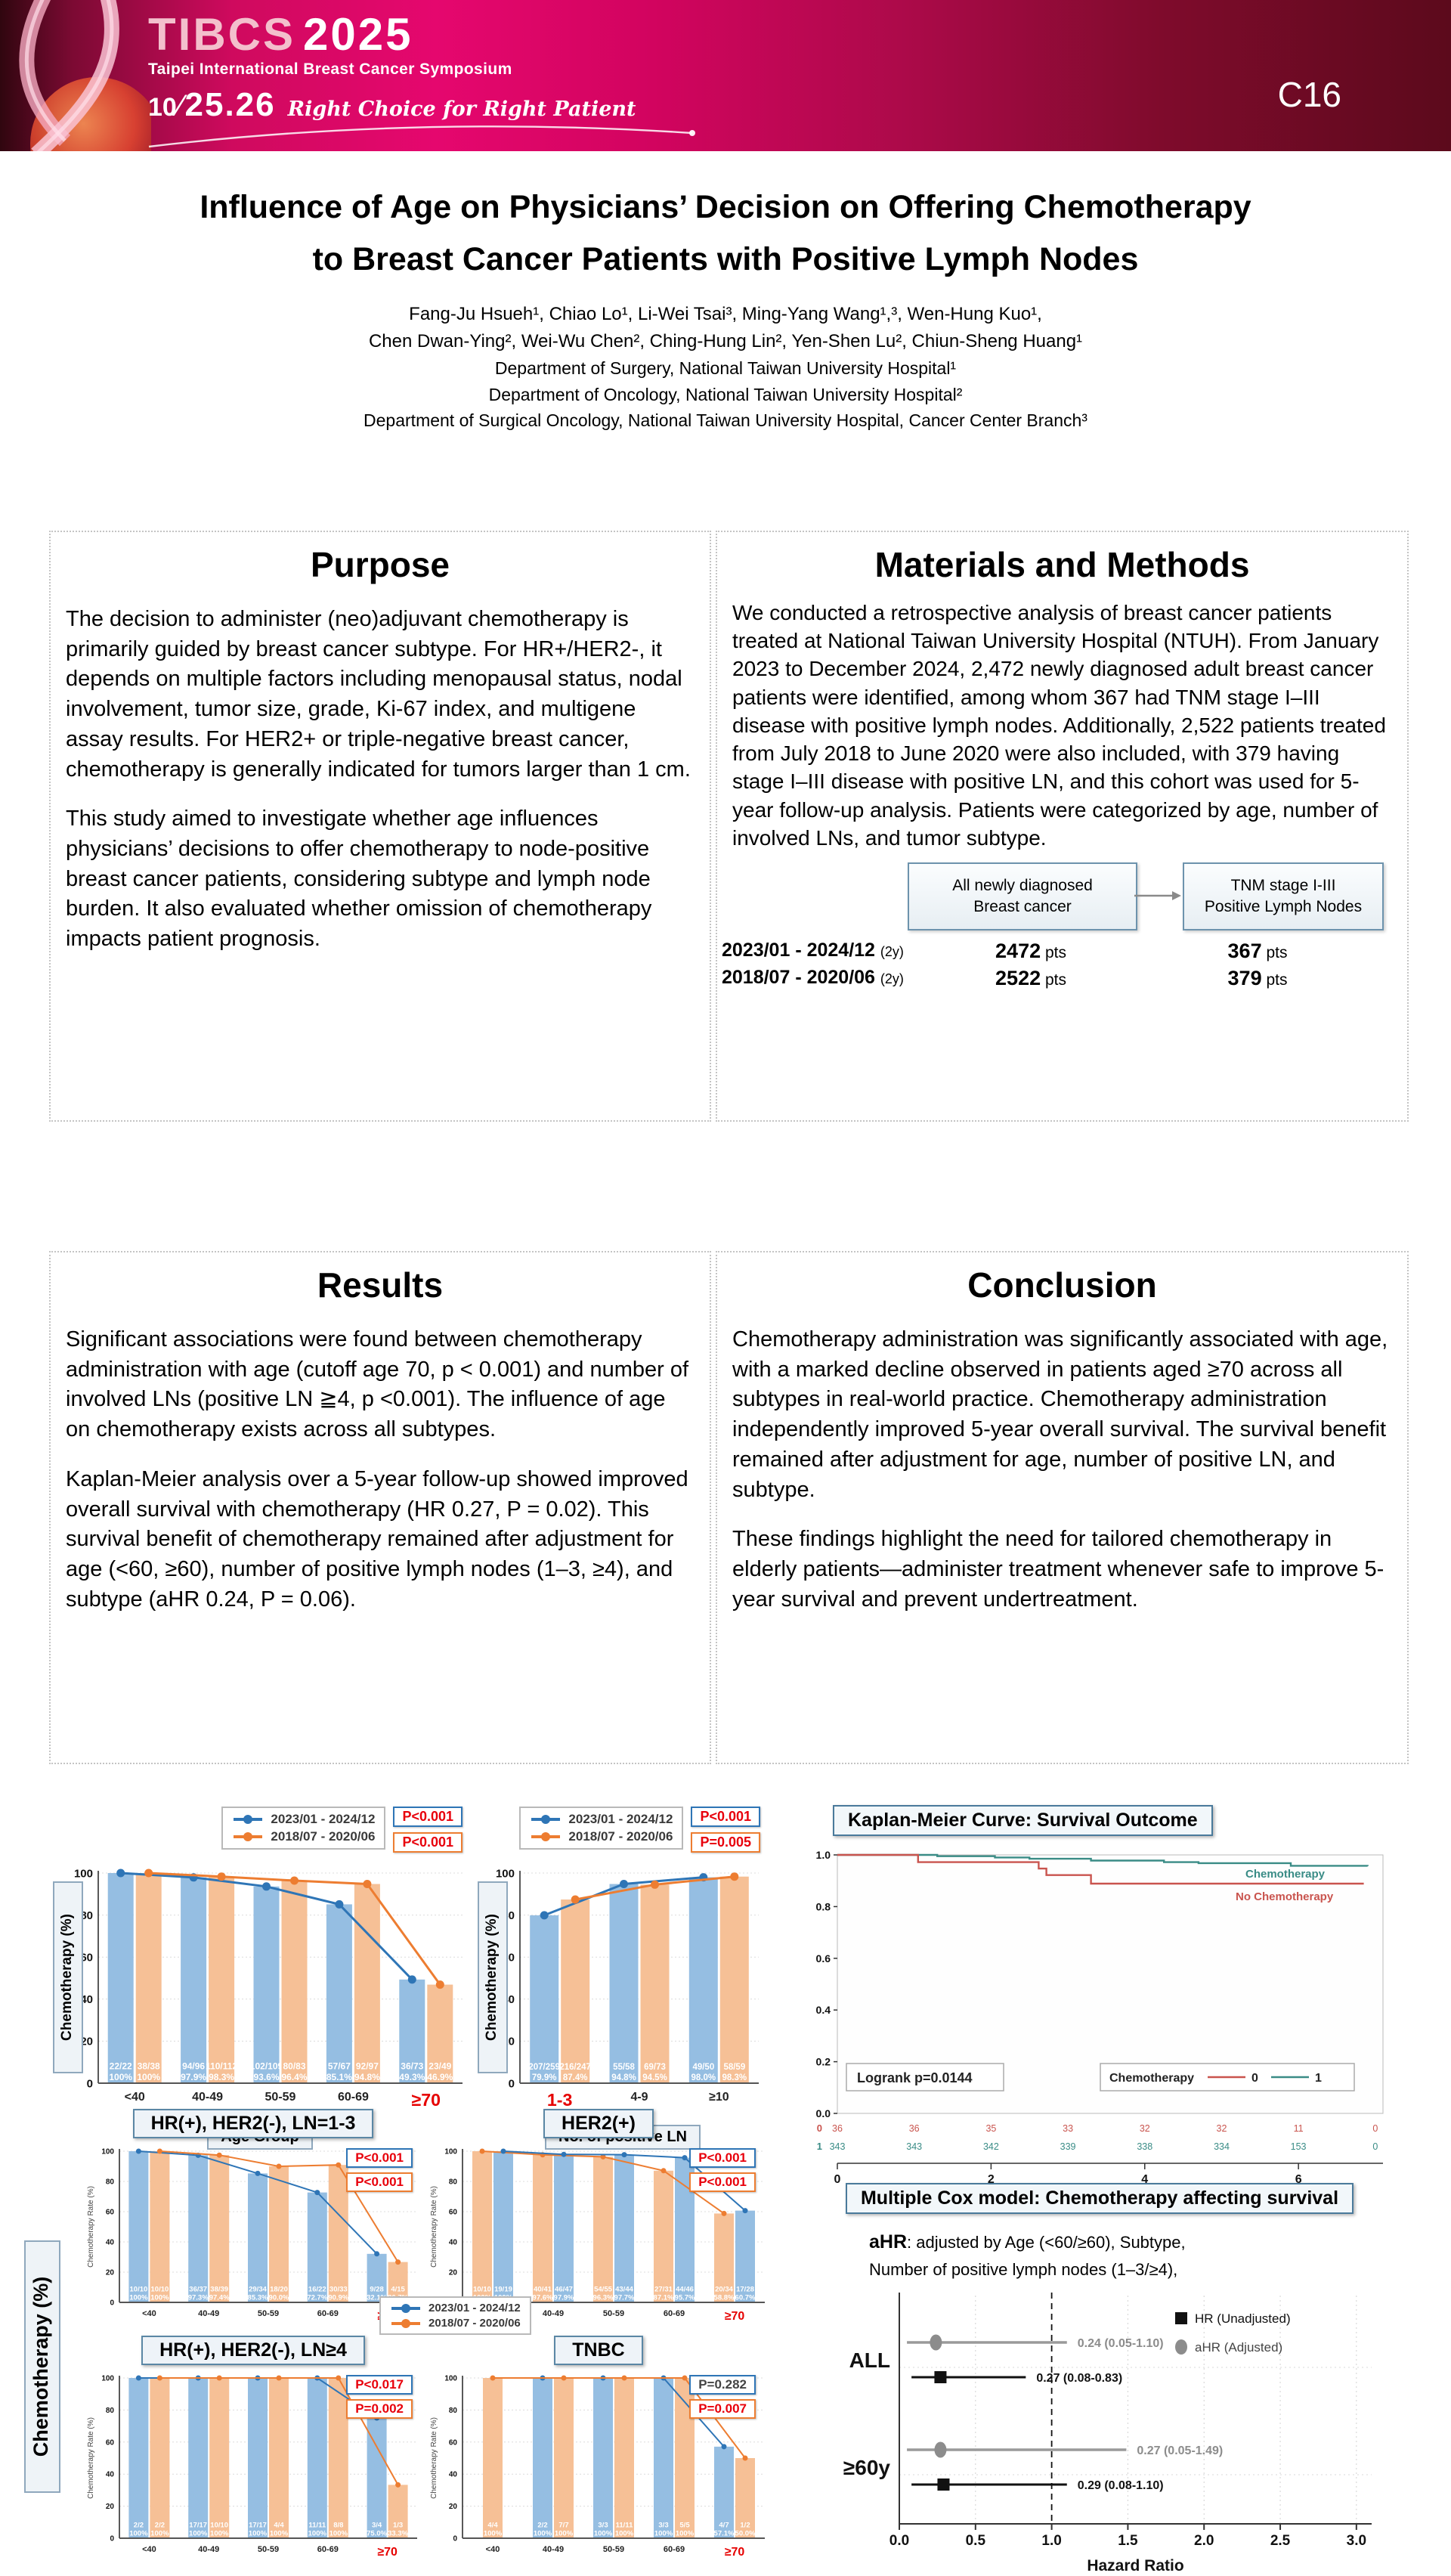 Image resolution: width=1451 pixels, height=2576 pixels. What do you see at coordinates (603, 2525) in the screenshot?
I see `svg-text: 3/3` at bounding box center [603, 2525].